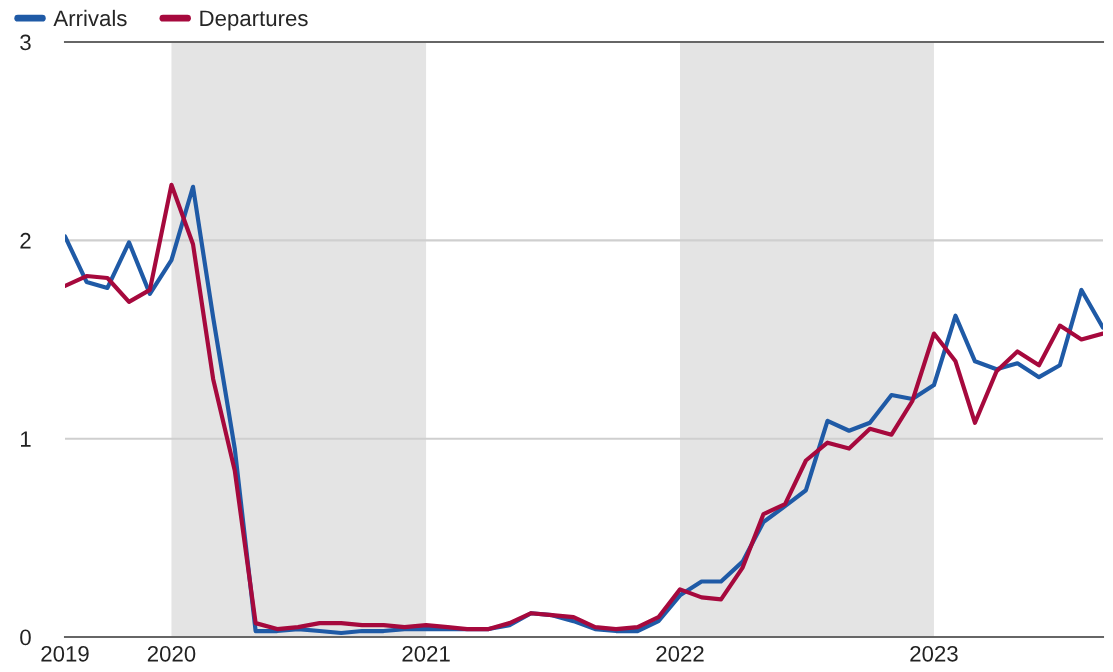  What do you see at coordinates (26, 439) in the screenshot?
I see `y-tick-label: 1` at bounding box center [26, 439].